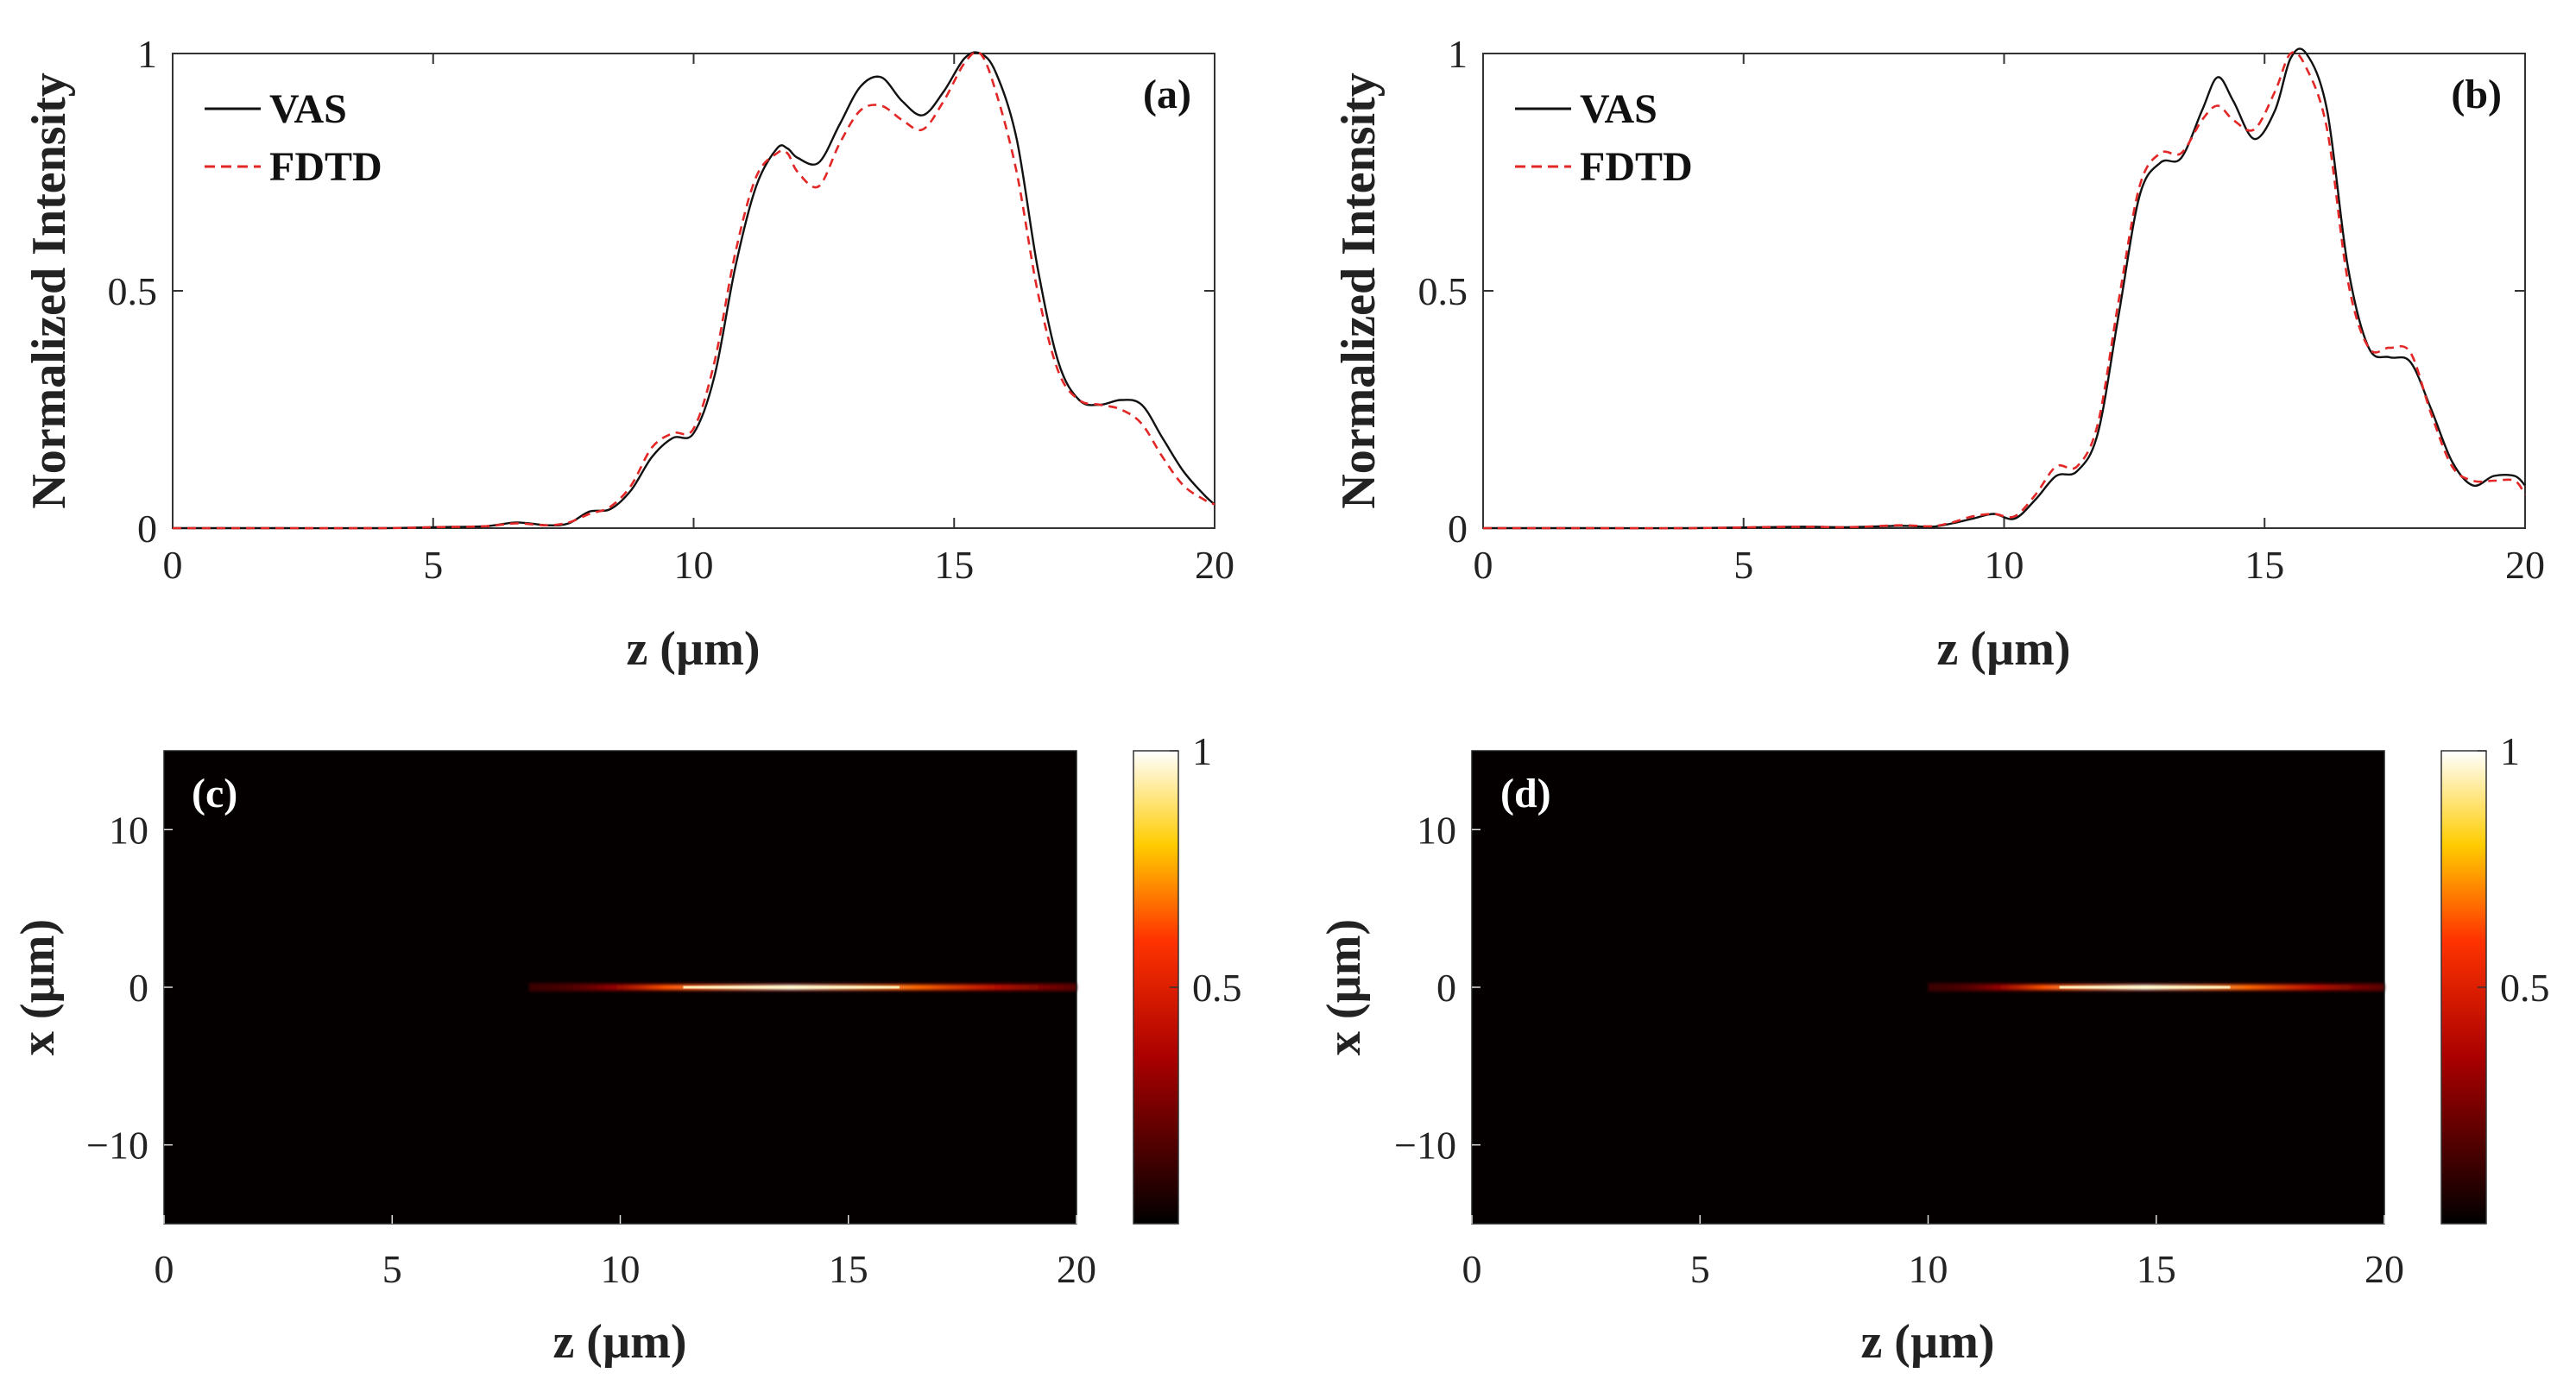 Image resolution: width=2576 pixels, height=1392 pixels. I want to click on panel-d-focal-beam, so click(2156, 987).